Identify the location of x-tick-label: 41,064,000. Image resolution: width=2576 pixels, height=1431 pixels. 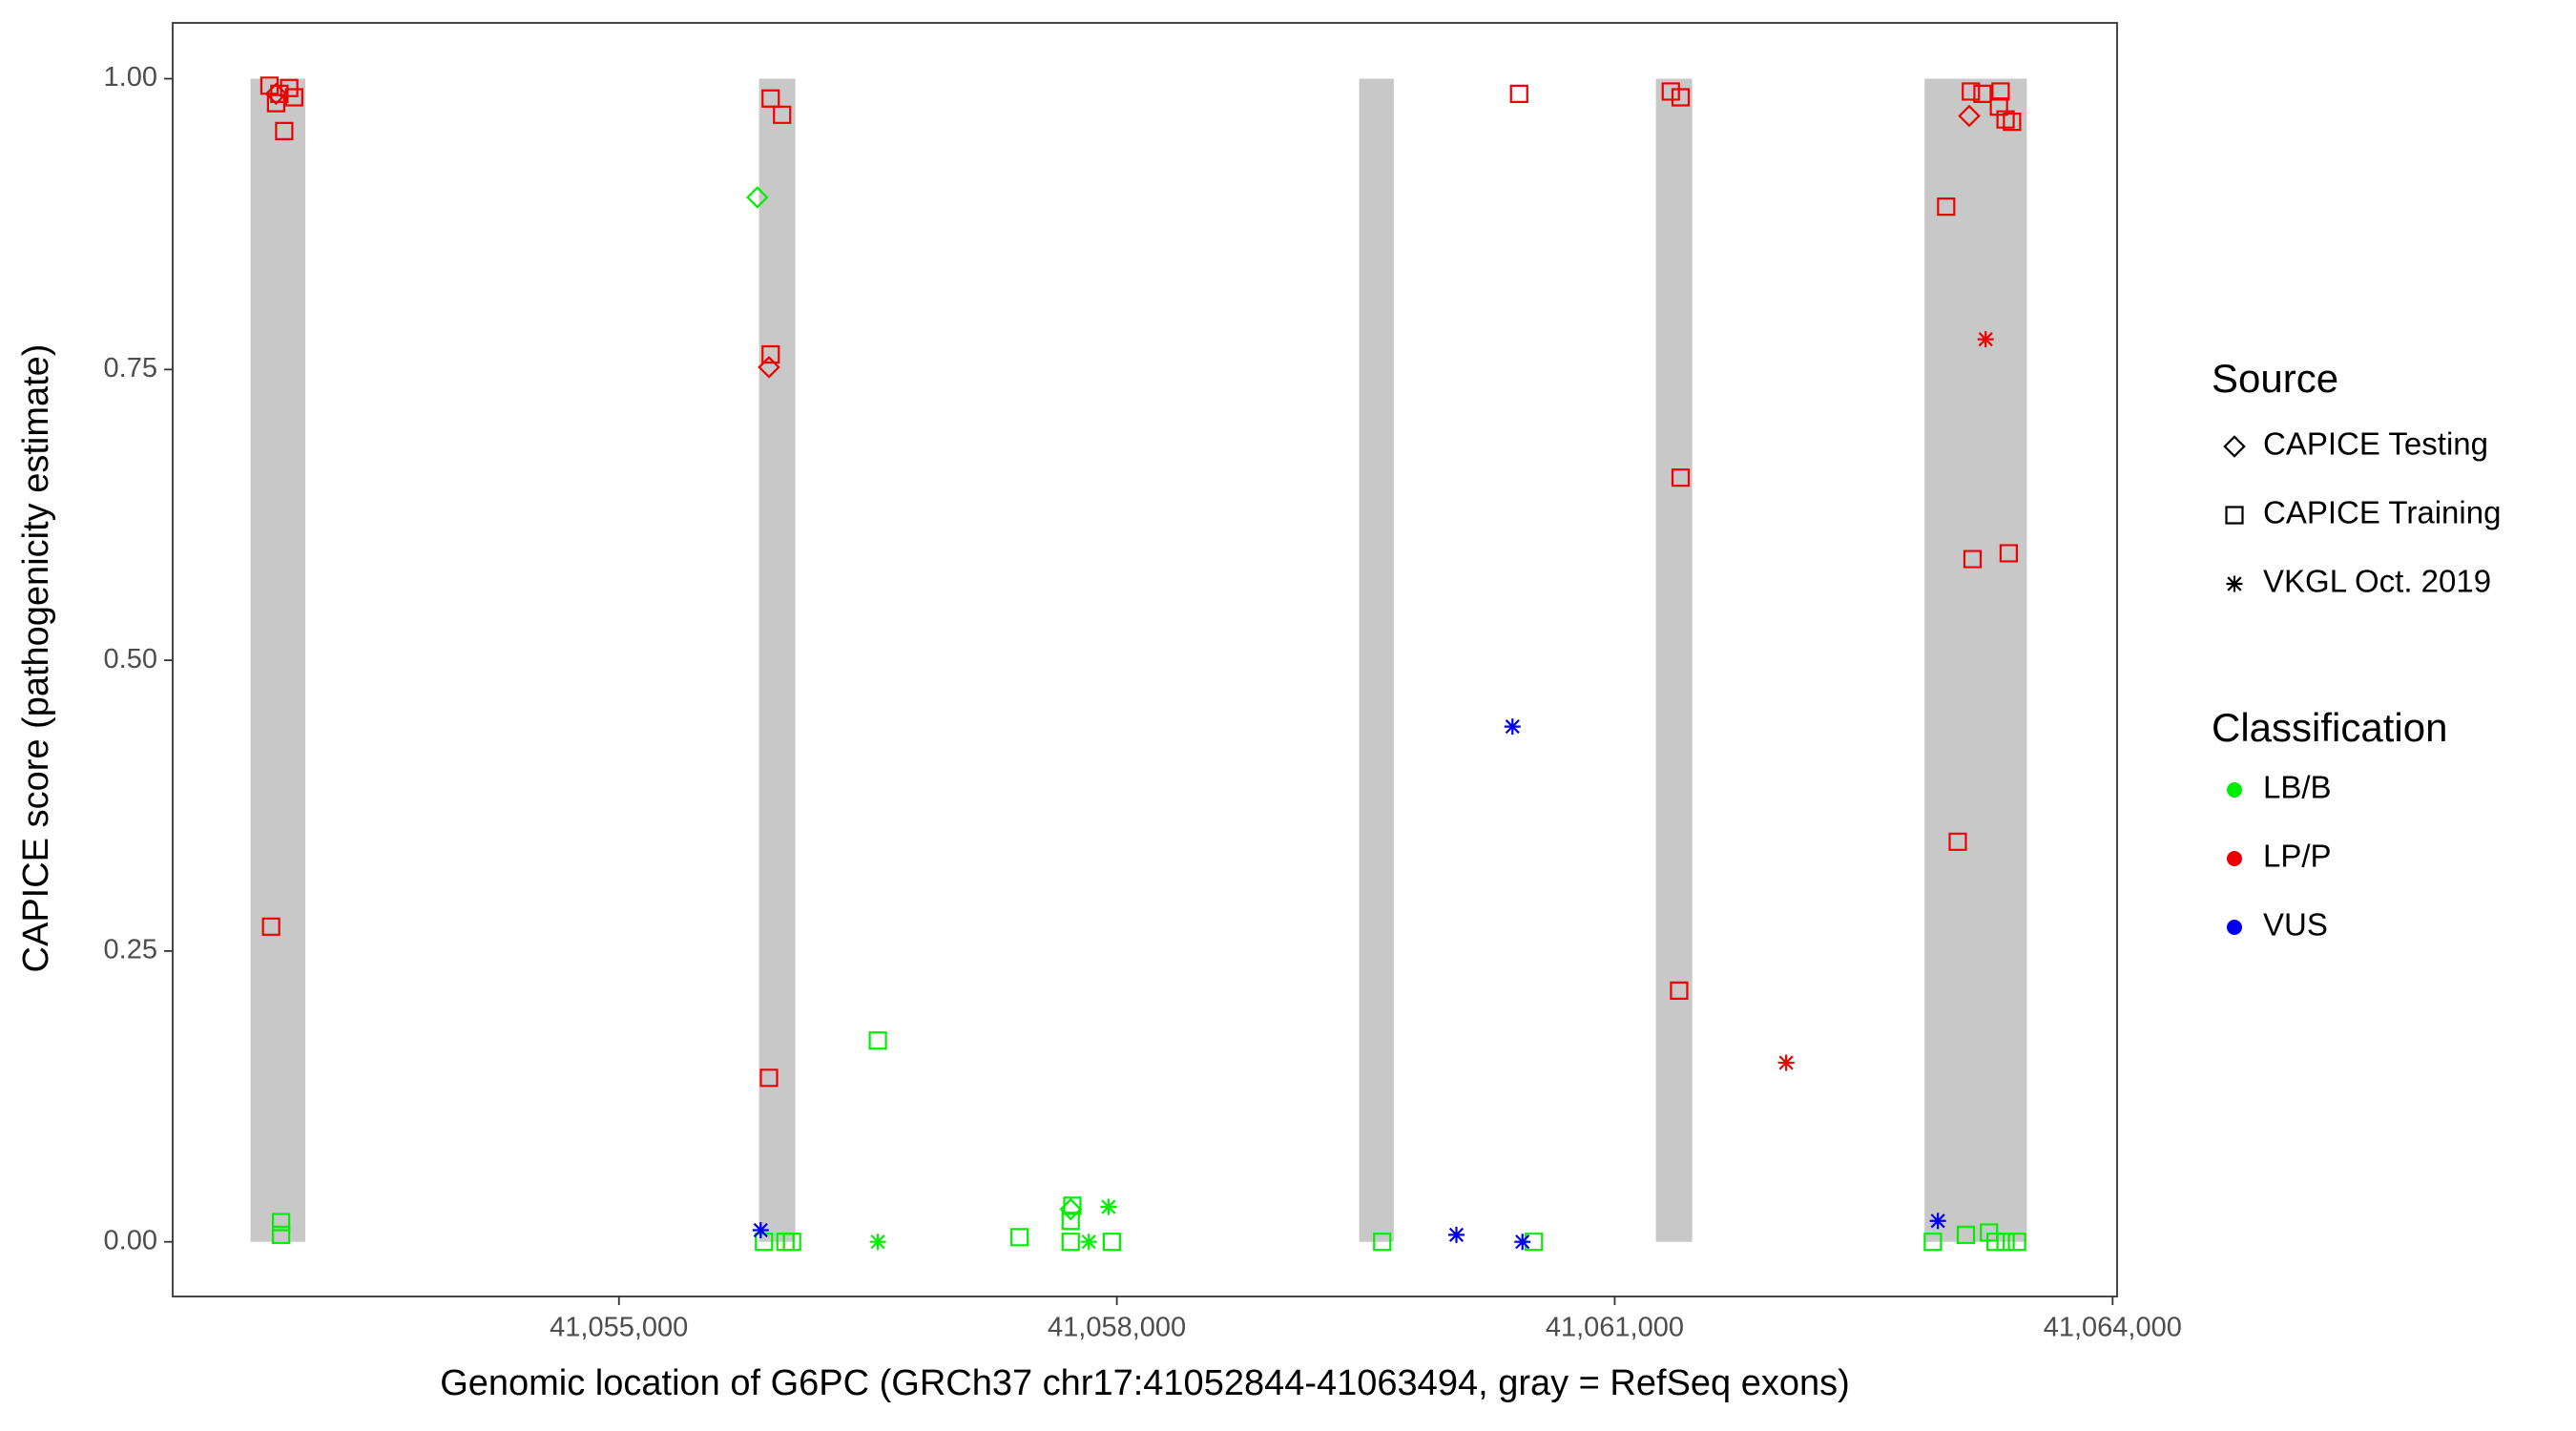
(2113, 1328).